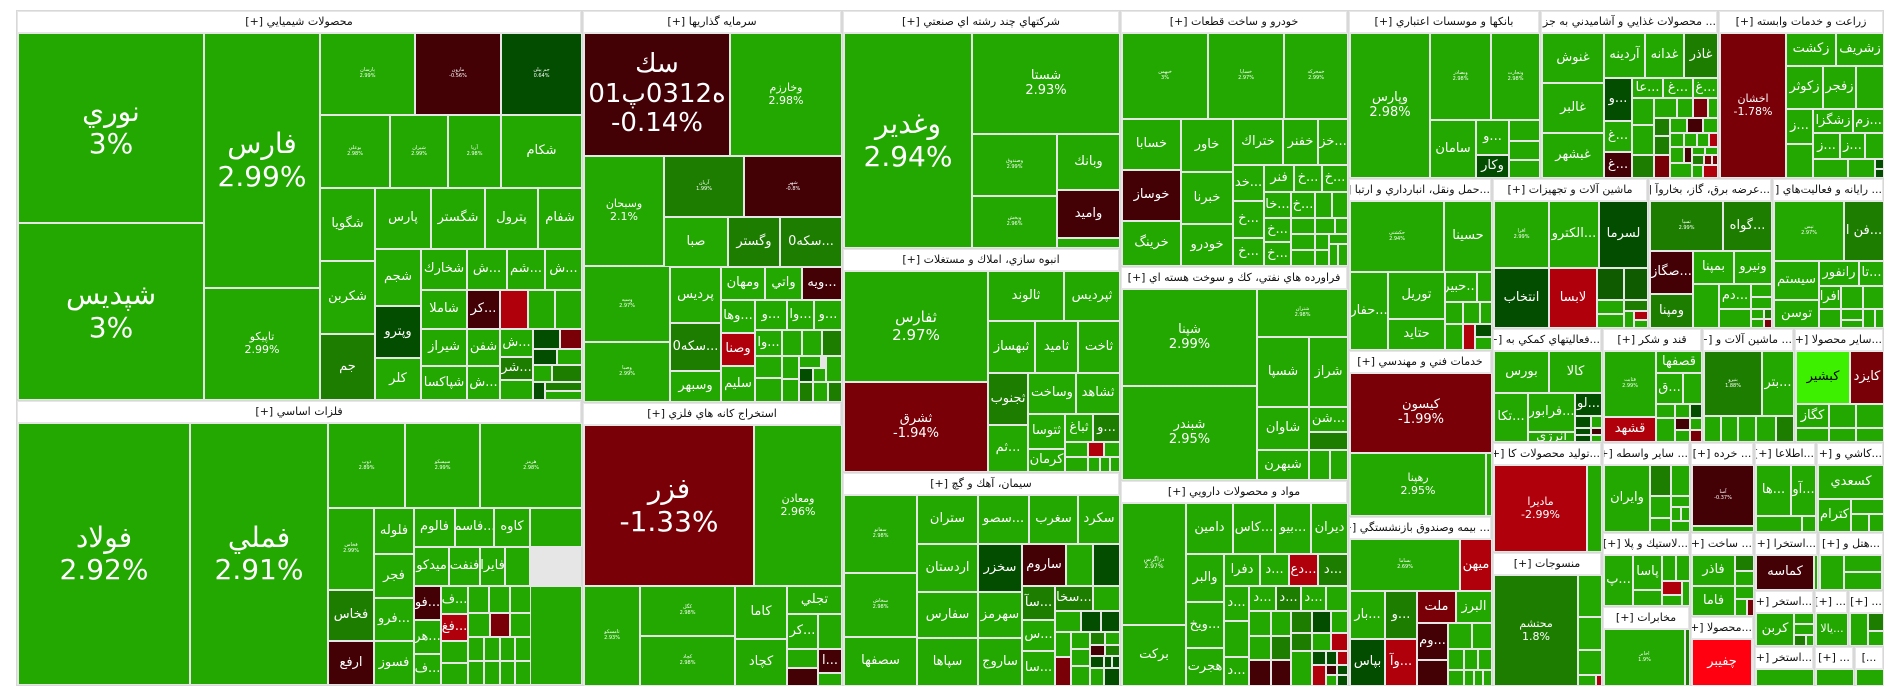 The height and width of the screenshot is (698, 1904). I want to click on stock-tile: بپاس, so click(1367, 662).